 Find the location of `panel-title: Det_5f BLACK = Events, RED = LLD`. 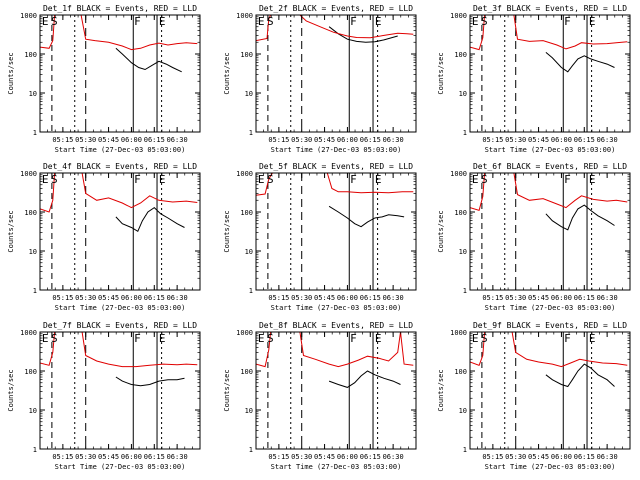

panel-title: Det_5f BLACK = Events, RED = LLD is located at coordinates (336, 166).